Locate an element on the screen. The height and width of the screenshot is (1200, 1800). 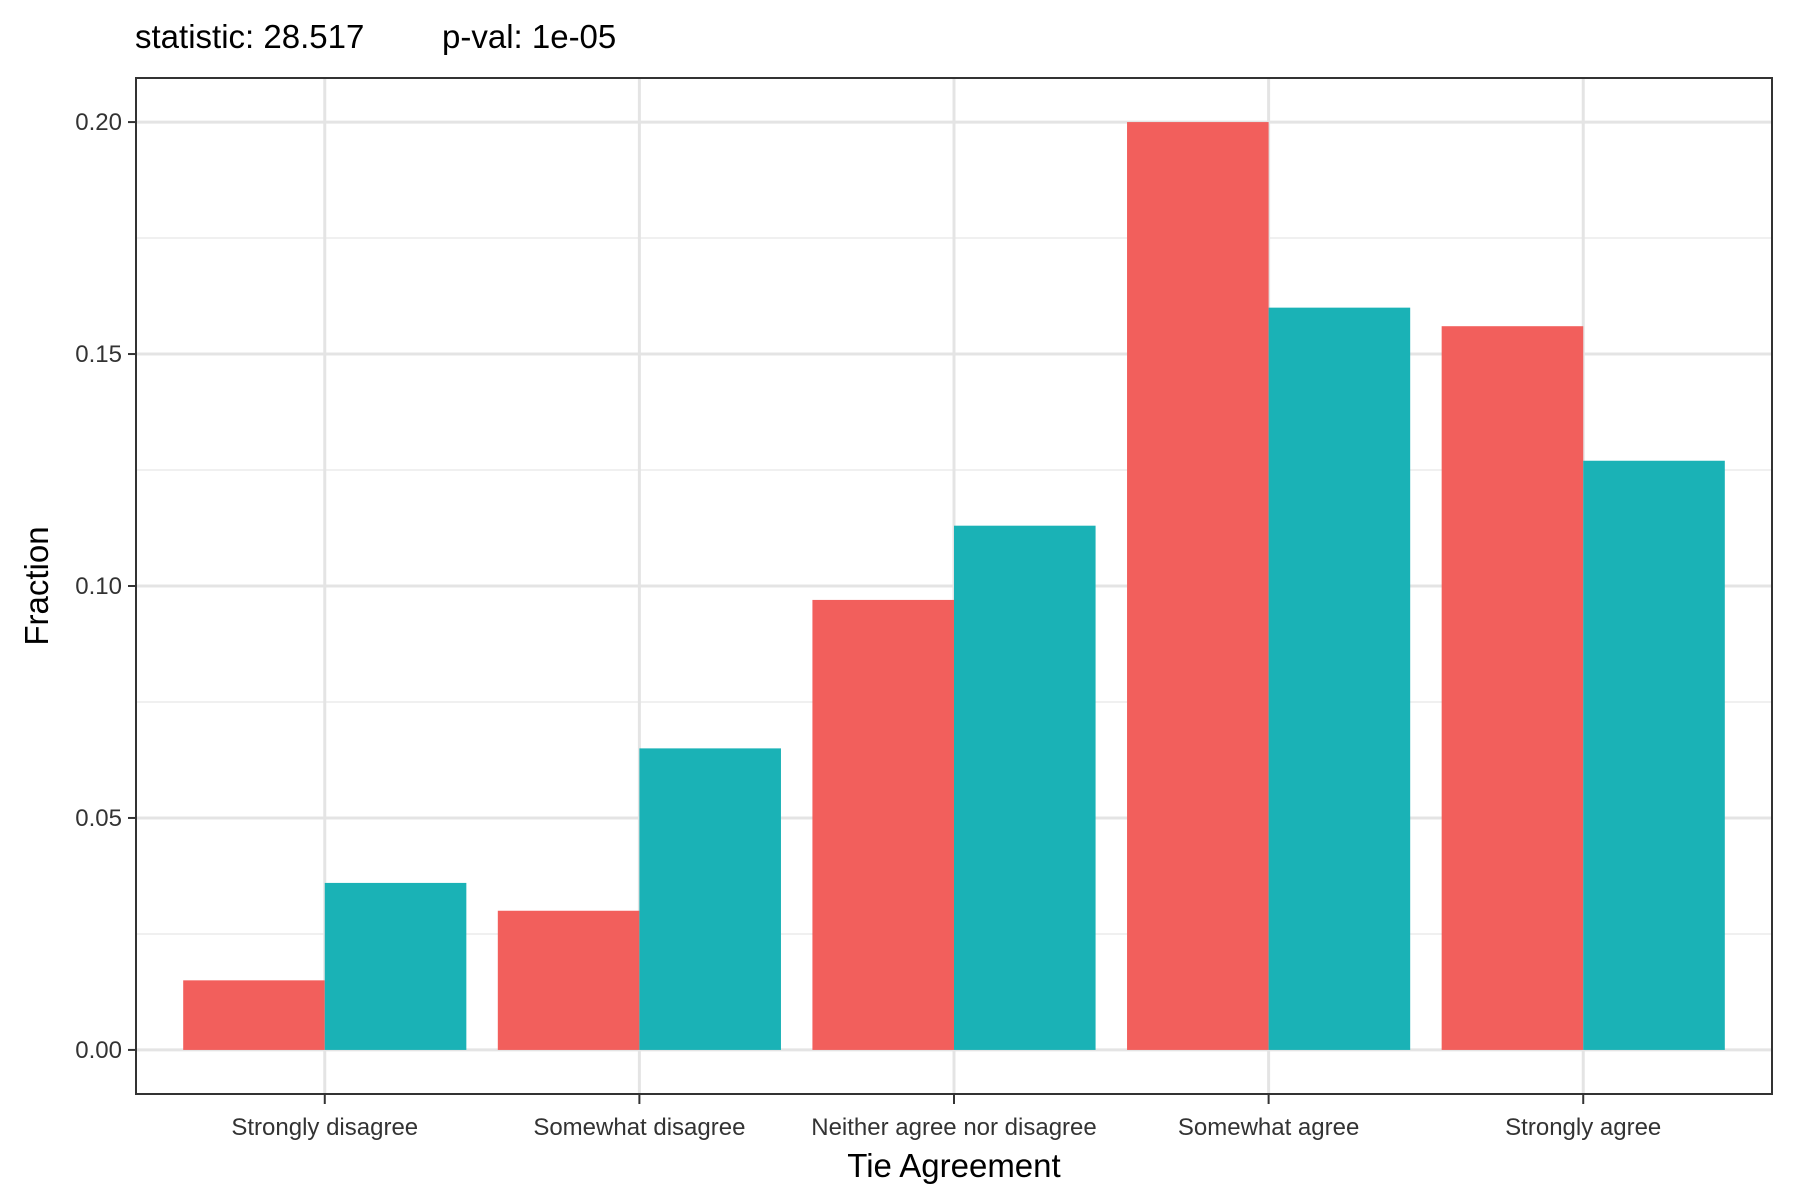
bar-series1-somewhat-disagree is located at coordinates (568, 980).